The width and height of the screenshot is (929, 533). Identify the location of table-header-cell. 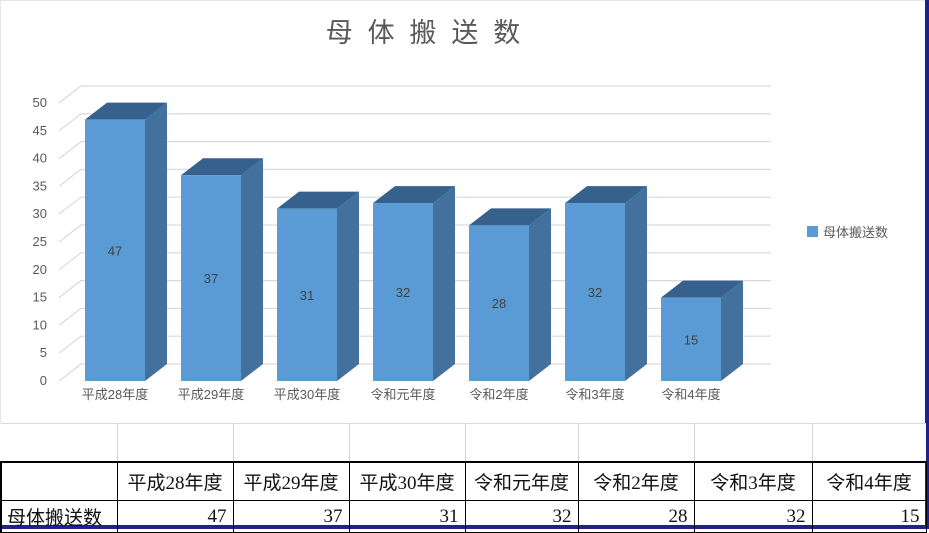
(59, 481).